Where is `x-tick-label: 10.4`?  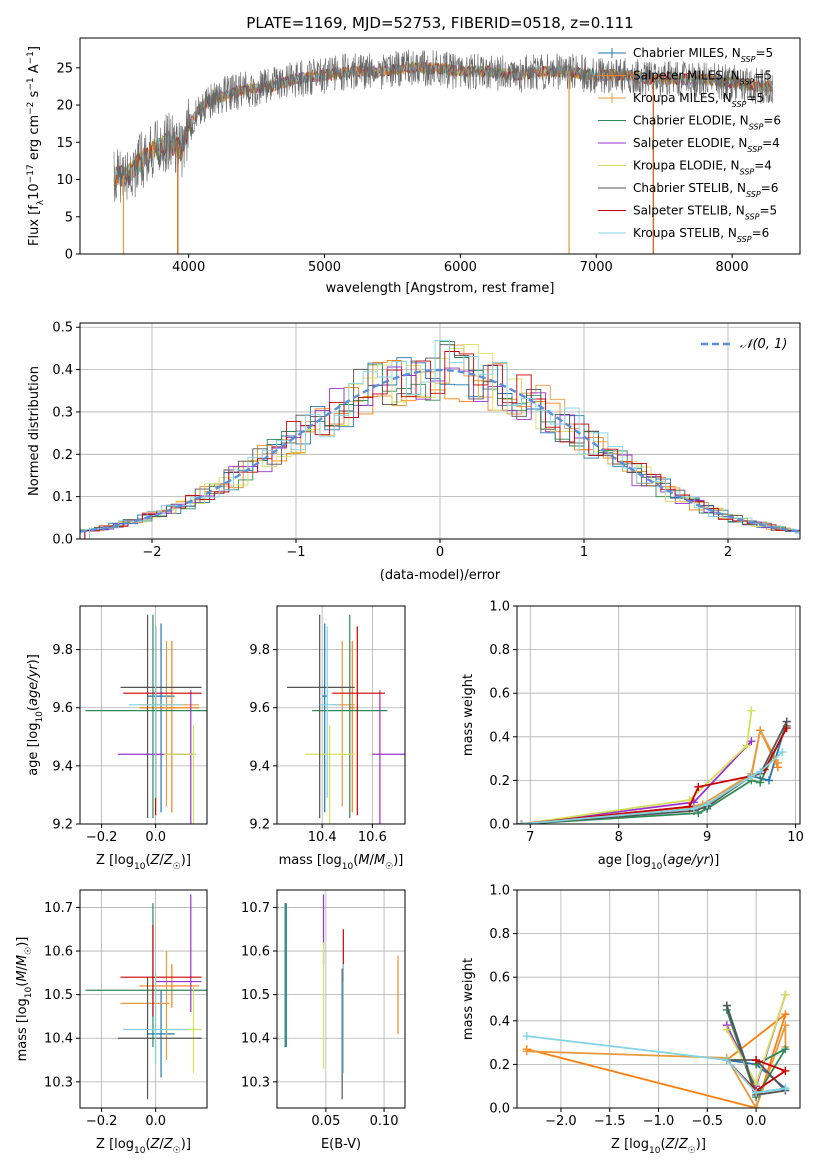 x-tick-label: 10.4 is located at coordinates (322, 837).